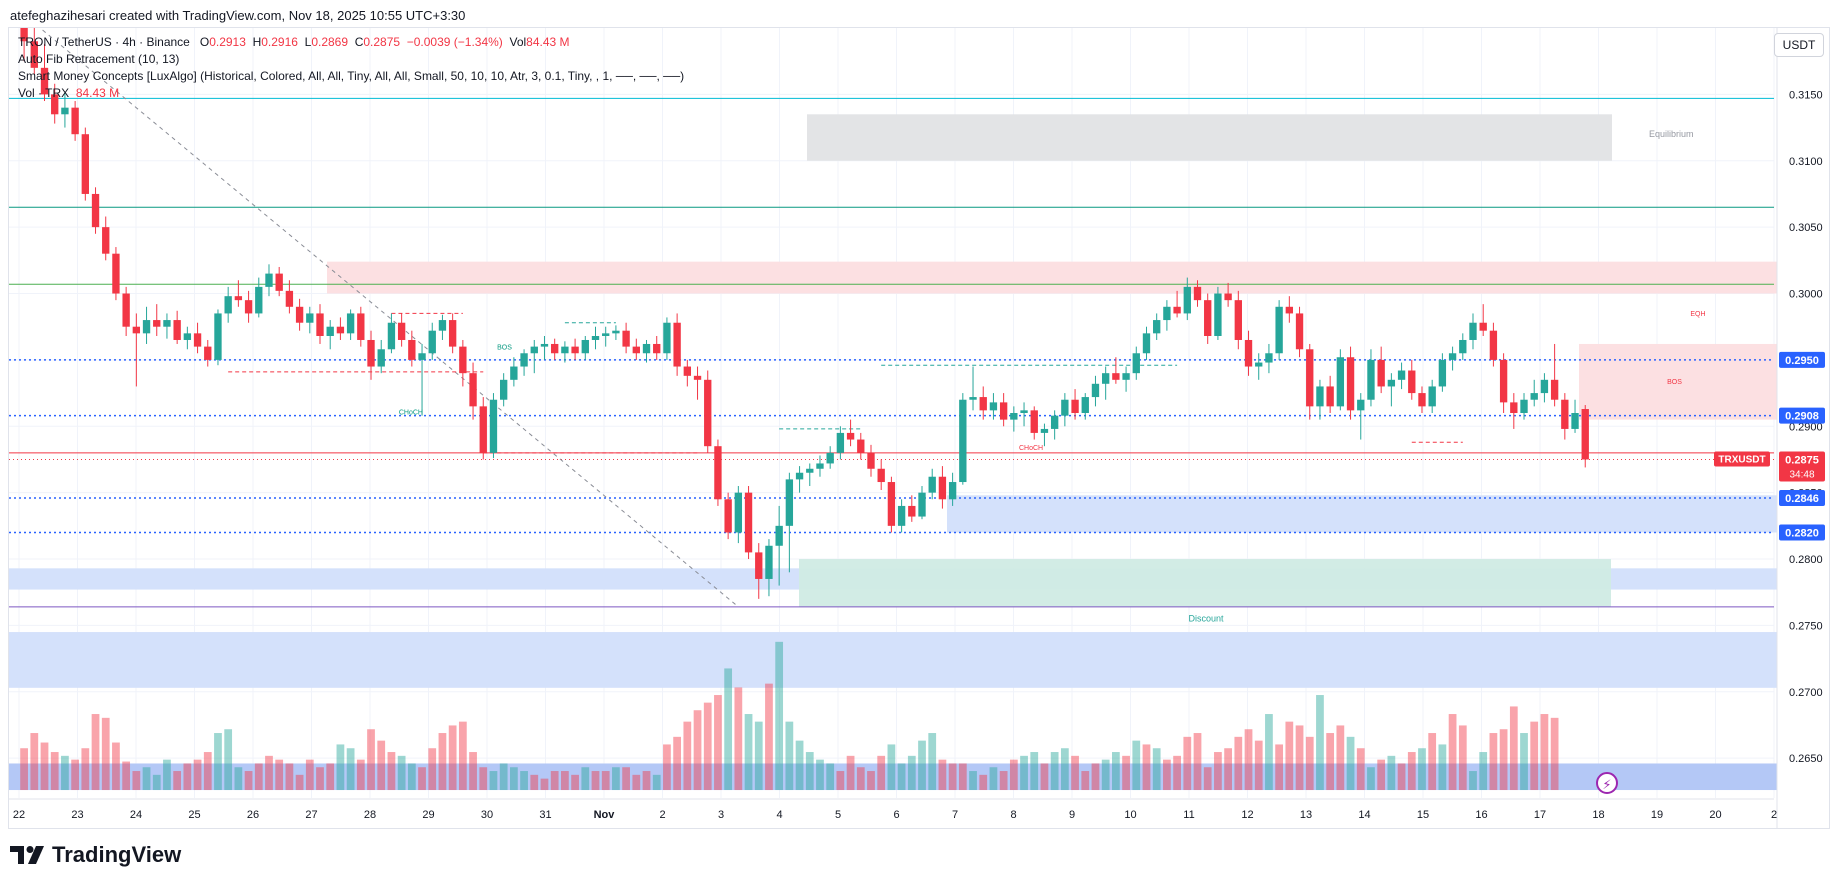 Image resolution: width=1835 pixels, height=883 pixels. What do you see at coordinates (1362, 514) in the screenshot?
I see `demand-zone` at bounding box center [1362, 514].